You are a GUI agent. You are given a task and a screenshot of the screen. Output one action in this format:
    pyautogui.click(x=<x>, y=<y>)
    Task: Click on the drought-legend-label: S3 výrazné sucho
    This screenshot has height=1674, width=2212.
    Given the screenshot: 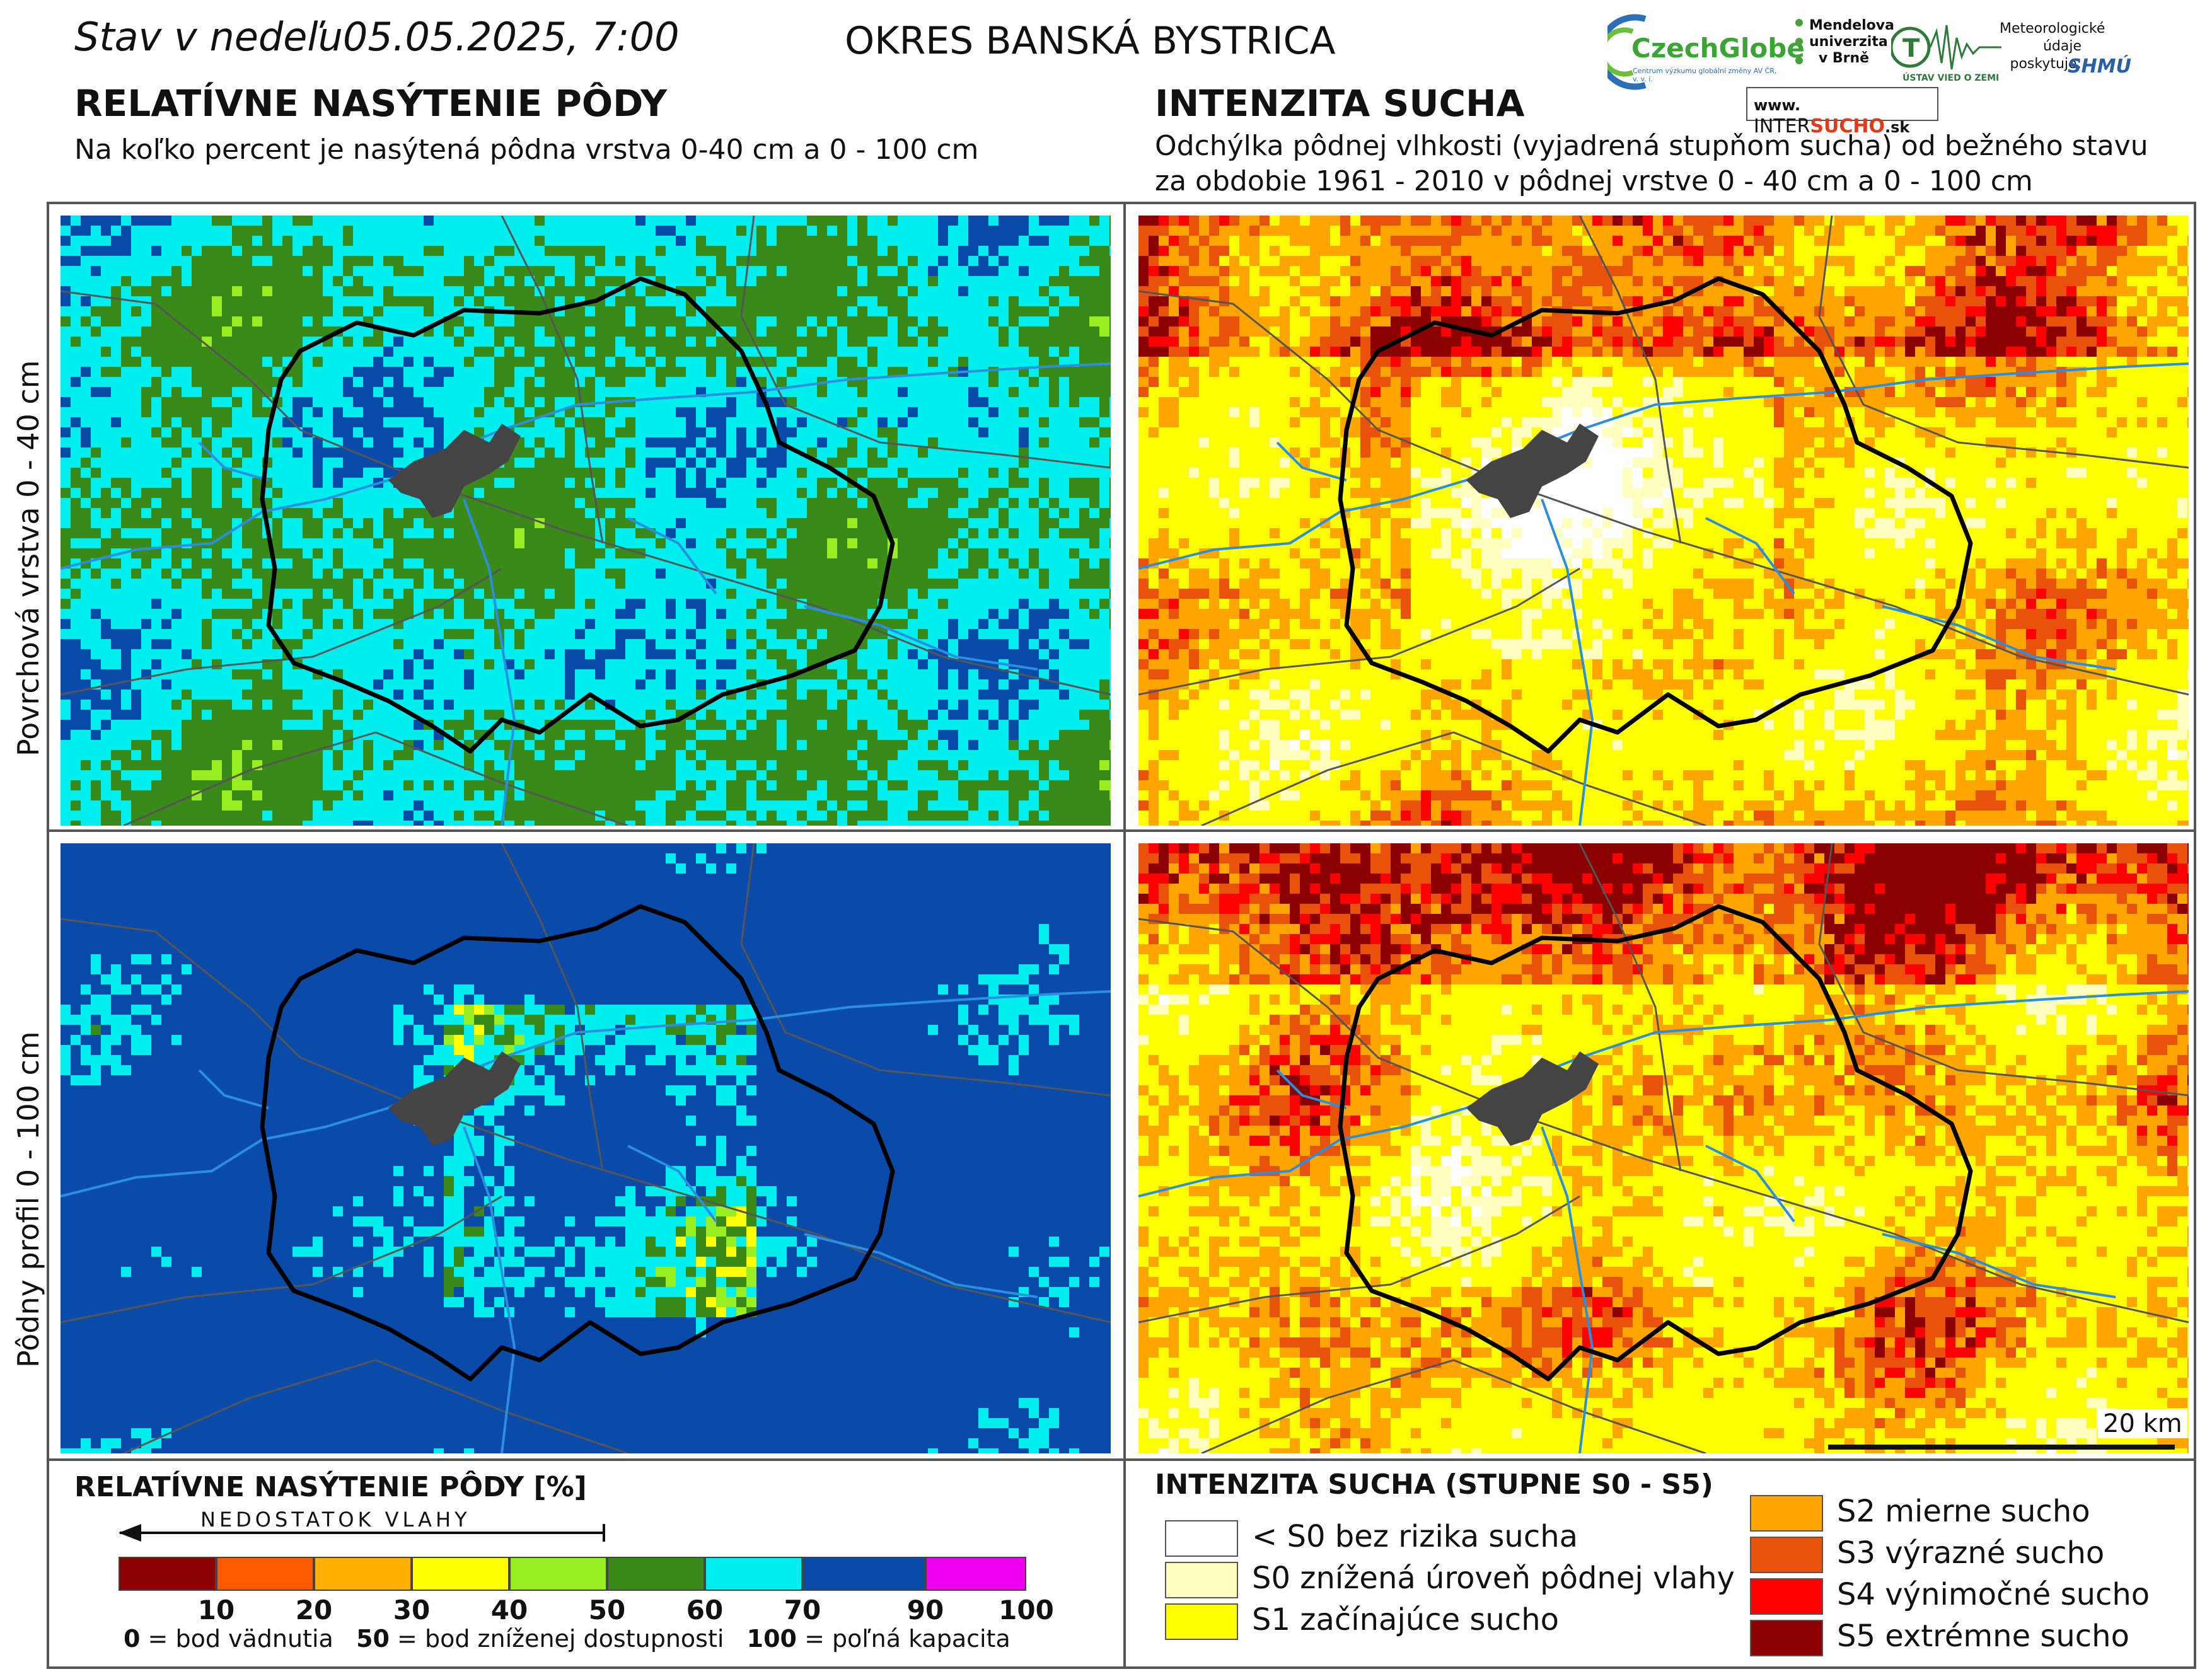 What is the action you would take?
    pyautogui.click(x=1970, y=1553)
    